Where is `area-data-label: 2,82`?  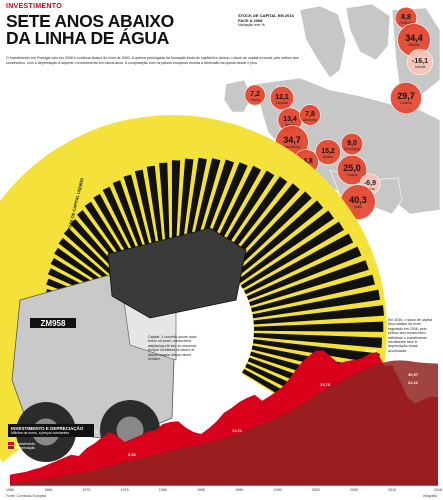 area-data-label: 2,82 is located at coordinates (16, 446).